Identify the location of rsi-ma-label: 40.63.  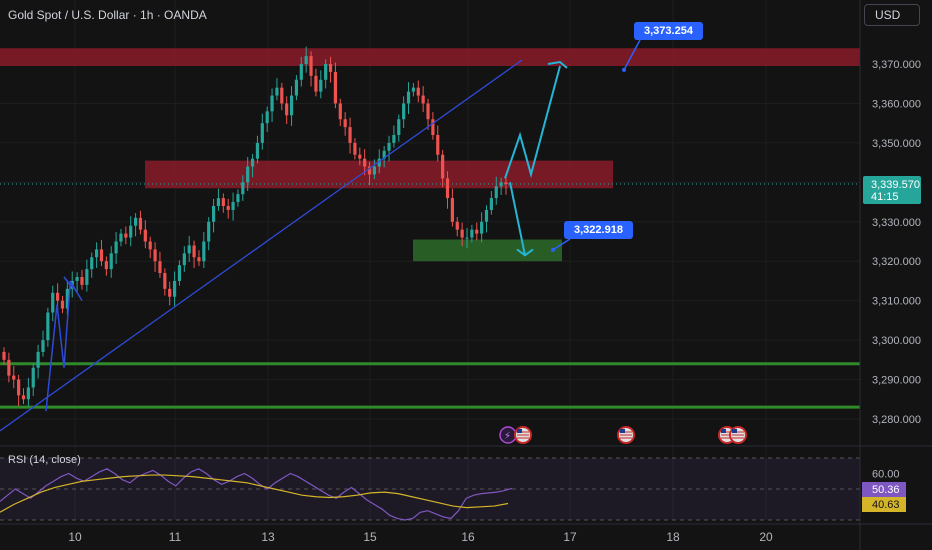
(886, 505).